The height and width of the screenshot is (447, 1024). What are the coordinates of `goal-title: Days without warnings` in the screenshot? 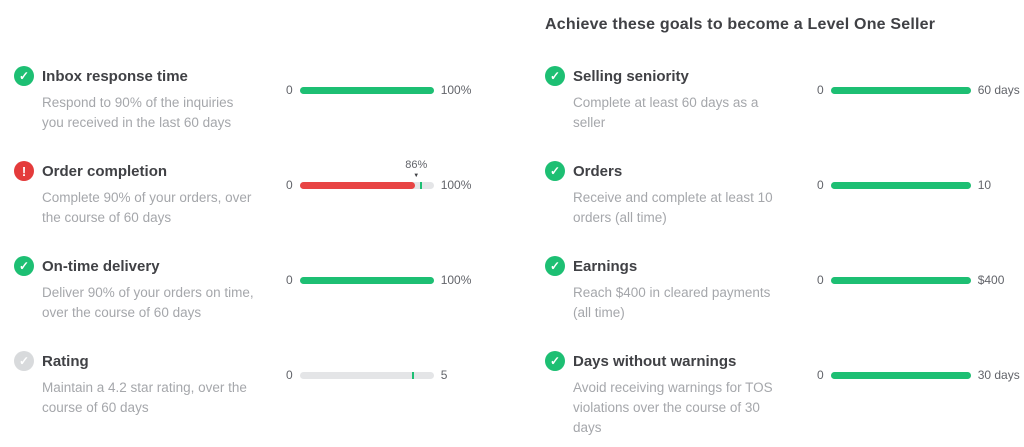 It's located at (655, 361).